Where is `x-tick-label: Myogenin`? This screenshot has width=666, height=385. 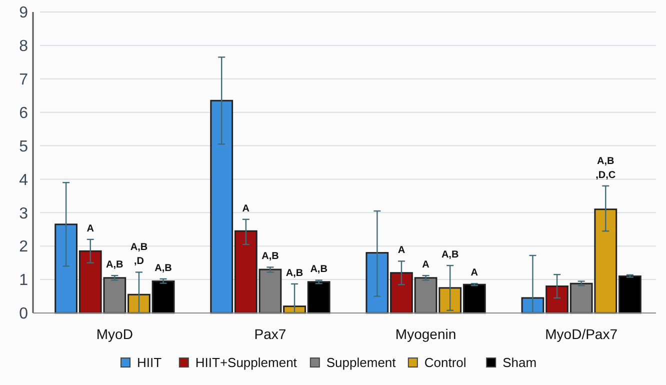
x-tick-label: Myogenin is located at coordinates (425, 334).